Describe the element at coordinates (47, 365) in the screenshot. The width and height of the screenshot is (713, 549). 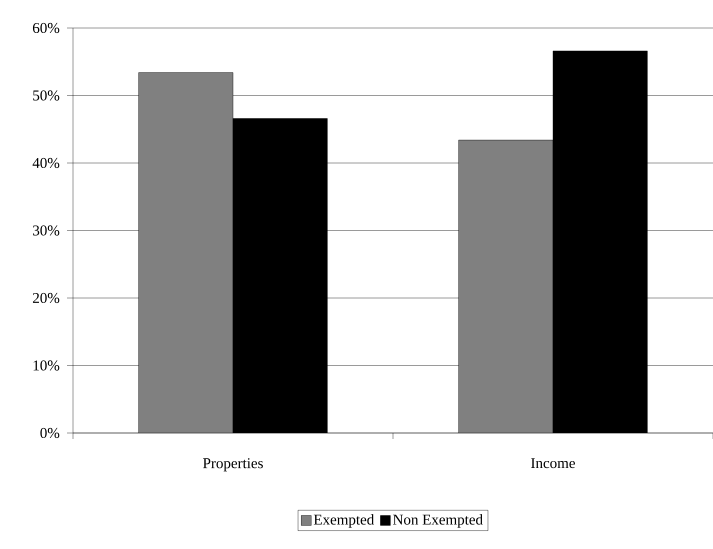
I see `y-tick-label: 10%` at that location.